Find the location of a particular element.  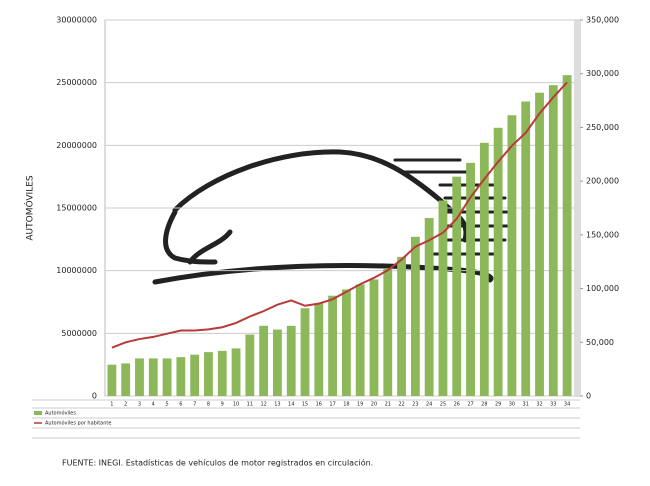

x-tick-label: 33 is located at coordinates (553, 405).